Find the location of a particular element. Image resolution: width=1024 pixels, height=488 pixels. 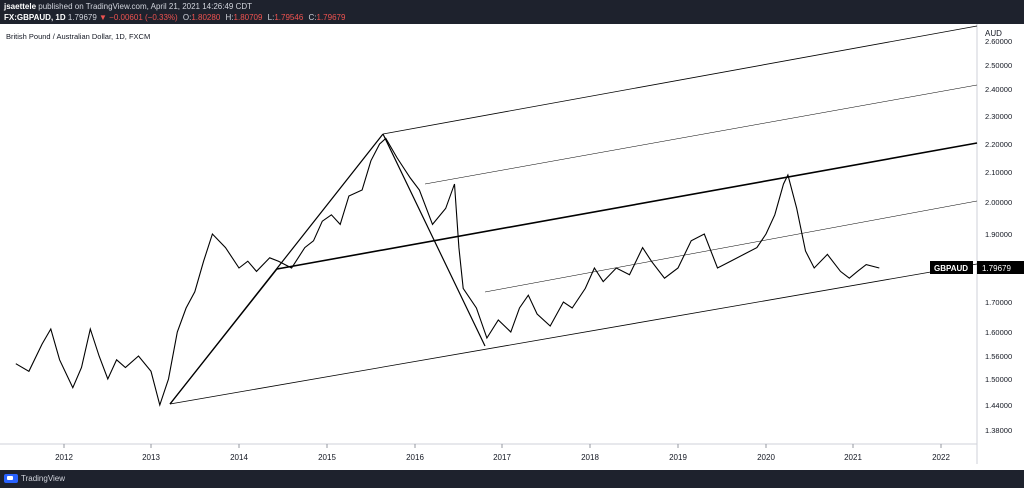

open-value: 1.80280 is located at coordinates (206, 17).